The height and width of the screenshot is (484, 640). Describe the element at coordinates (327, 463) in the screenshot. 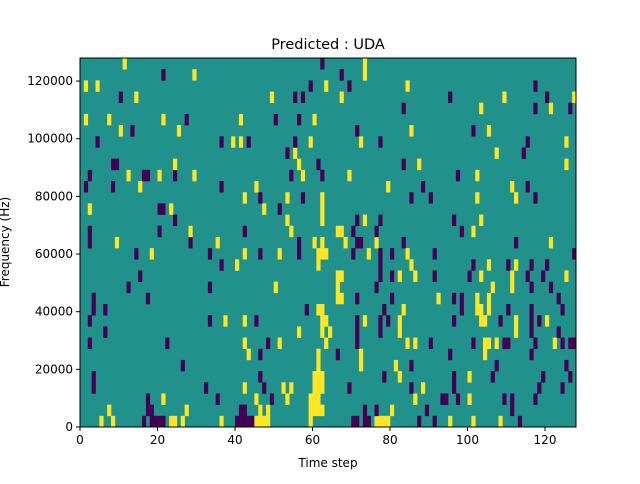

I see `x-axis-label: Time step` at that location.